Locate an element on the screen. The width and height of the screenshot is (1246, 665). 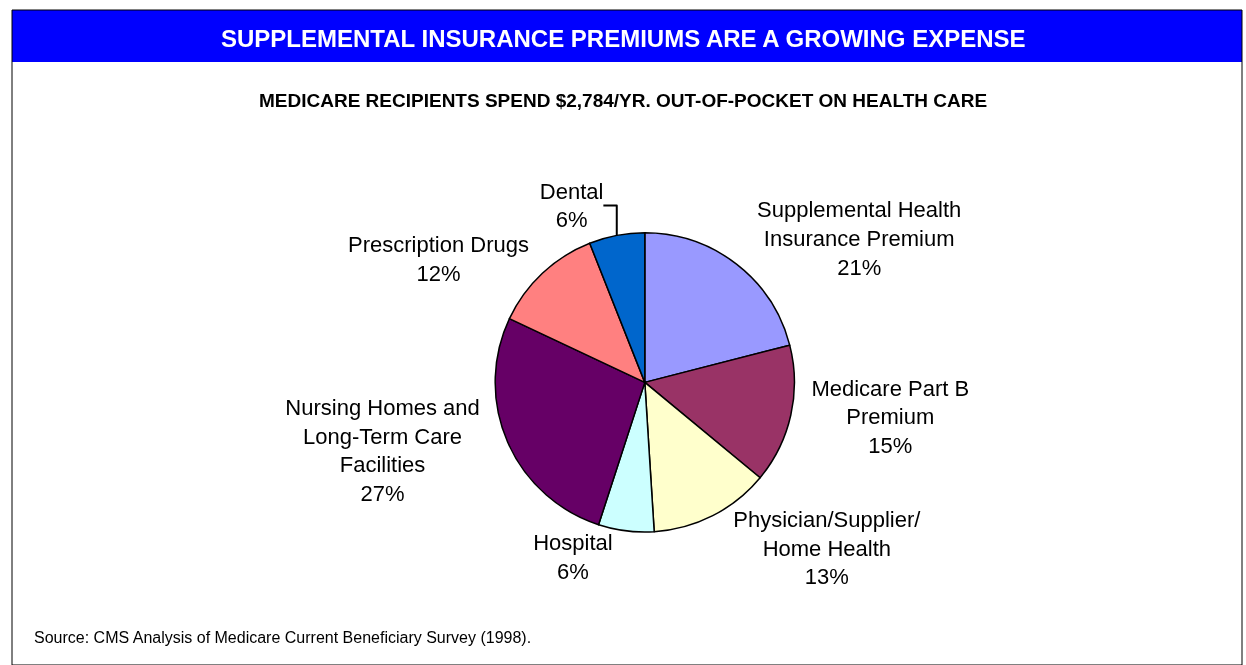
chart-subtitle: MEDICARE RECIPIENTS SPEND $2,784/YR. OUT-OF-POCKET ON HEALTH CARE is located at coordinates (623, 100).